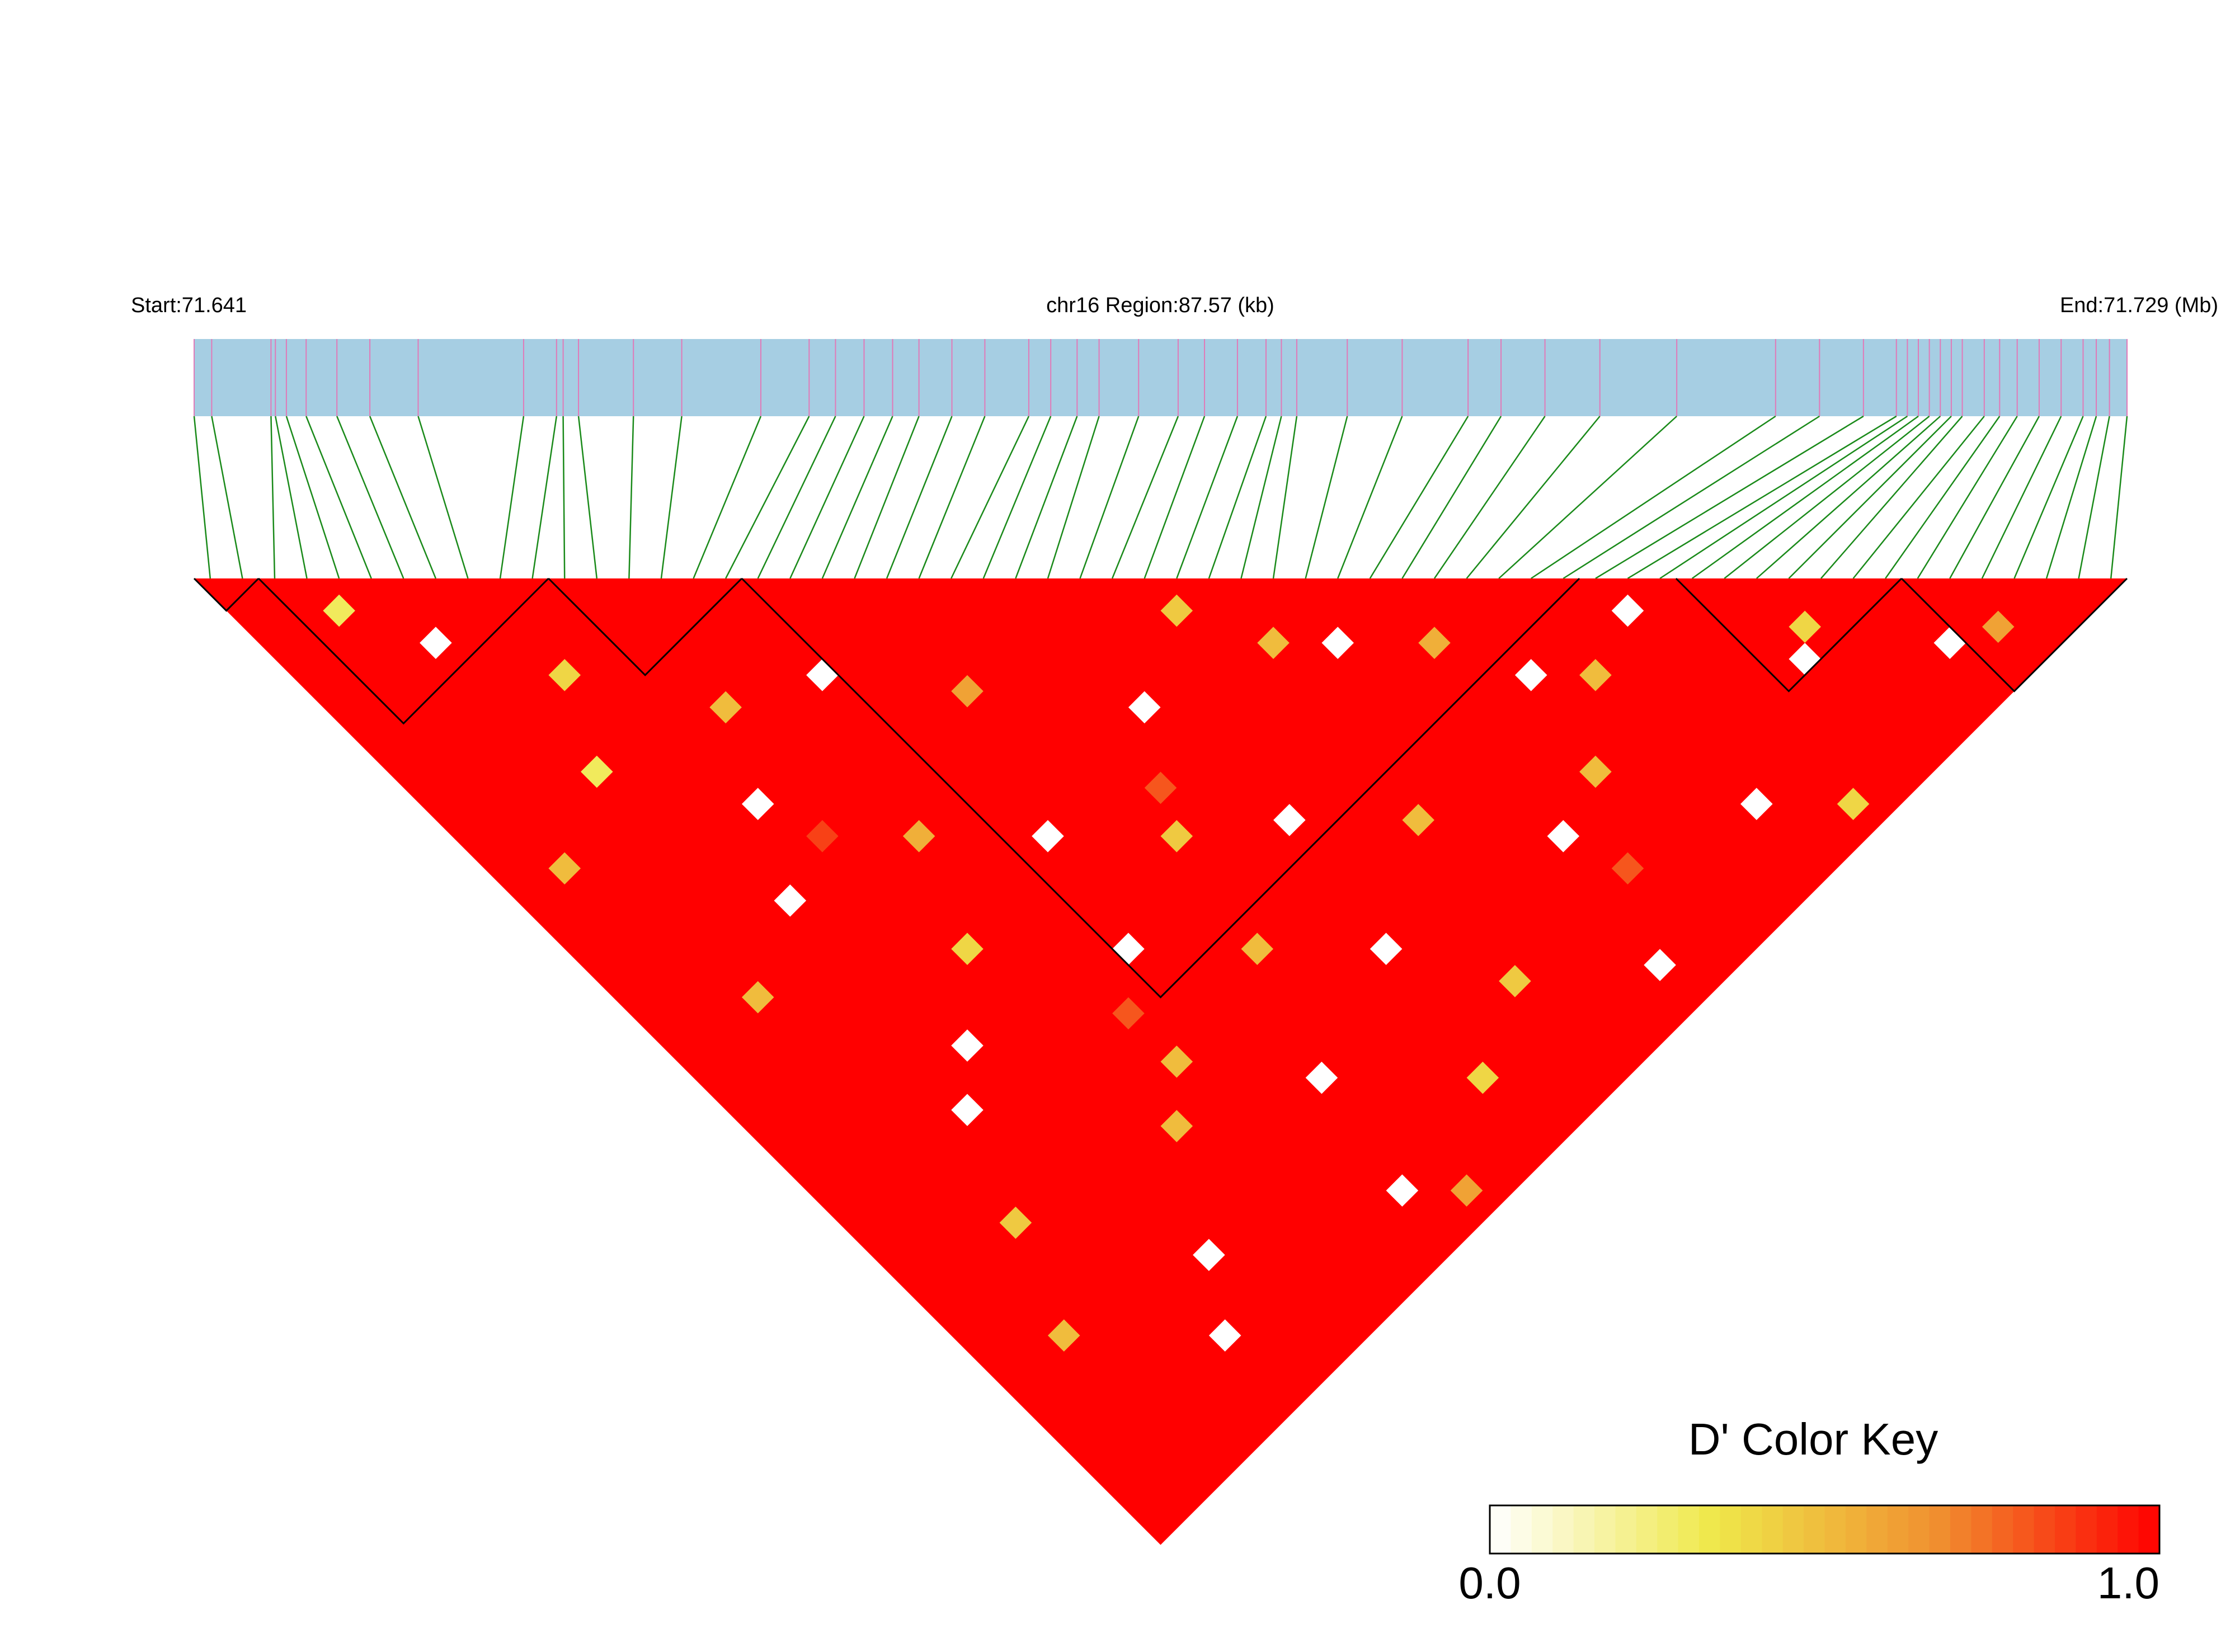 This screenshot has height=1652, width=2235. Describe the element at coordinates (2128, 1583) in the screenshot. I see `key-tick-label: 1.0` at that location.